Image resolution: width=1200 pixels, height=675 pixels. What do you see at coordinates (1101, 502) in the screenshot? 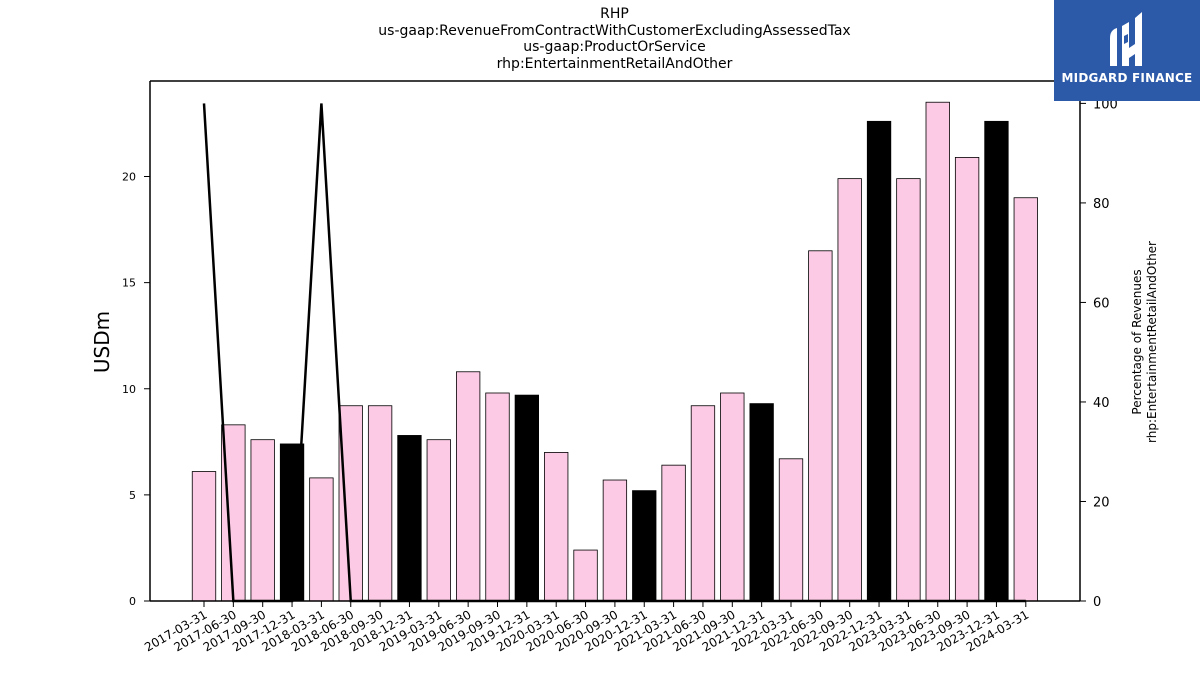
I see `y2-tick-label: 20` at bounding box center [1101, 502].